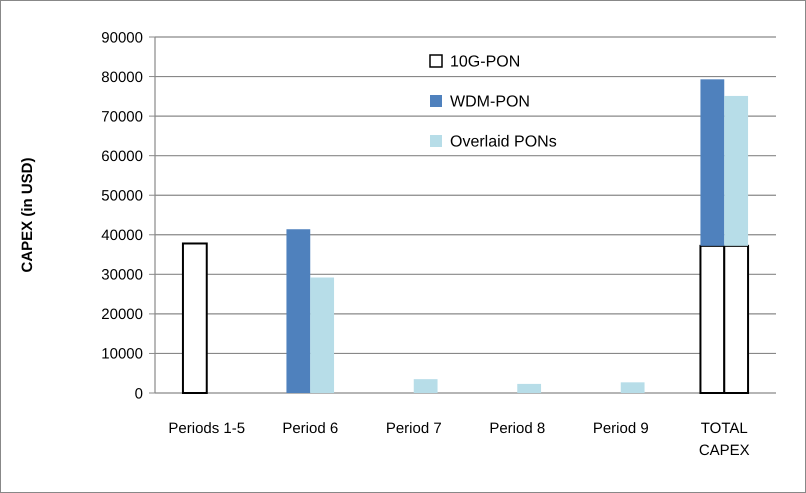  I want to click on y-tick-label: 90000, so click(122, 37).